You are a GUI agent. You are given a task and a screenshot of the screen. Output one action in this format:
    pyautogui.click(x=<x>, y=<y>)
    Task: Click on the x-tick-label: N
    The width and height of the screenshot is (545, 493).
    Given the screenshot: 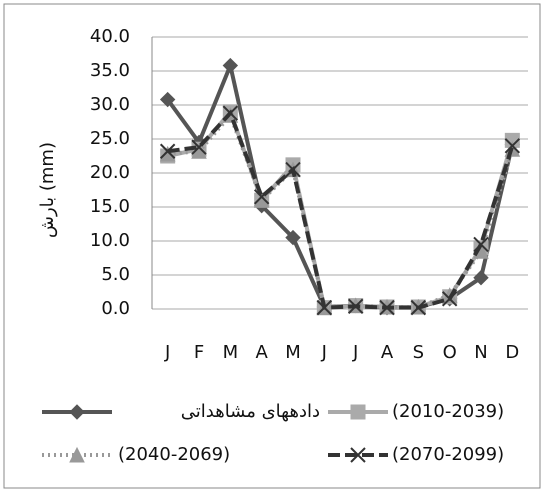 What is the action you would take?
    pyautogui.click(x=480, y=352)
    